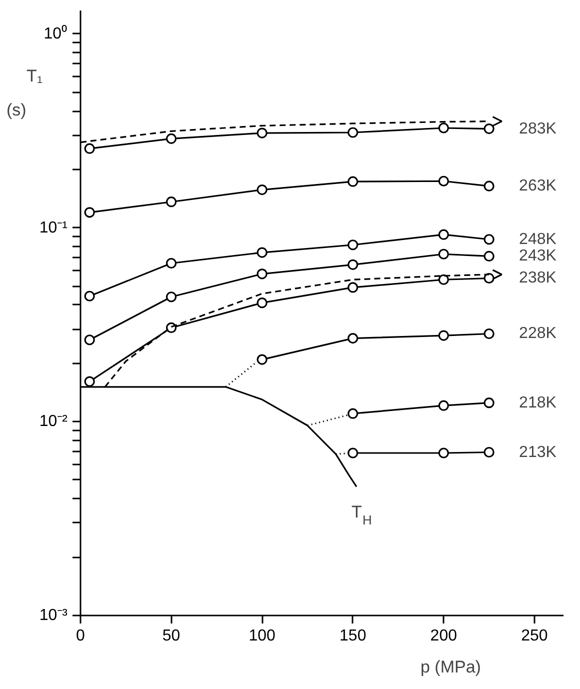 The image size is (580, 689). What do you see at coordinates (538, 256) in the screenshot?
I see `series-label: 243K` at bounding box center [538, 256].